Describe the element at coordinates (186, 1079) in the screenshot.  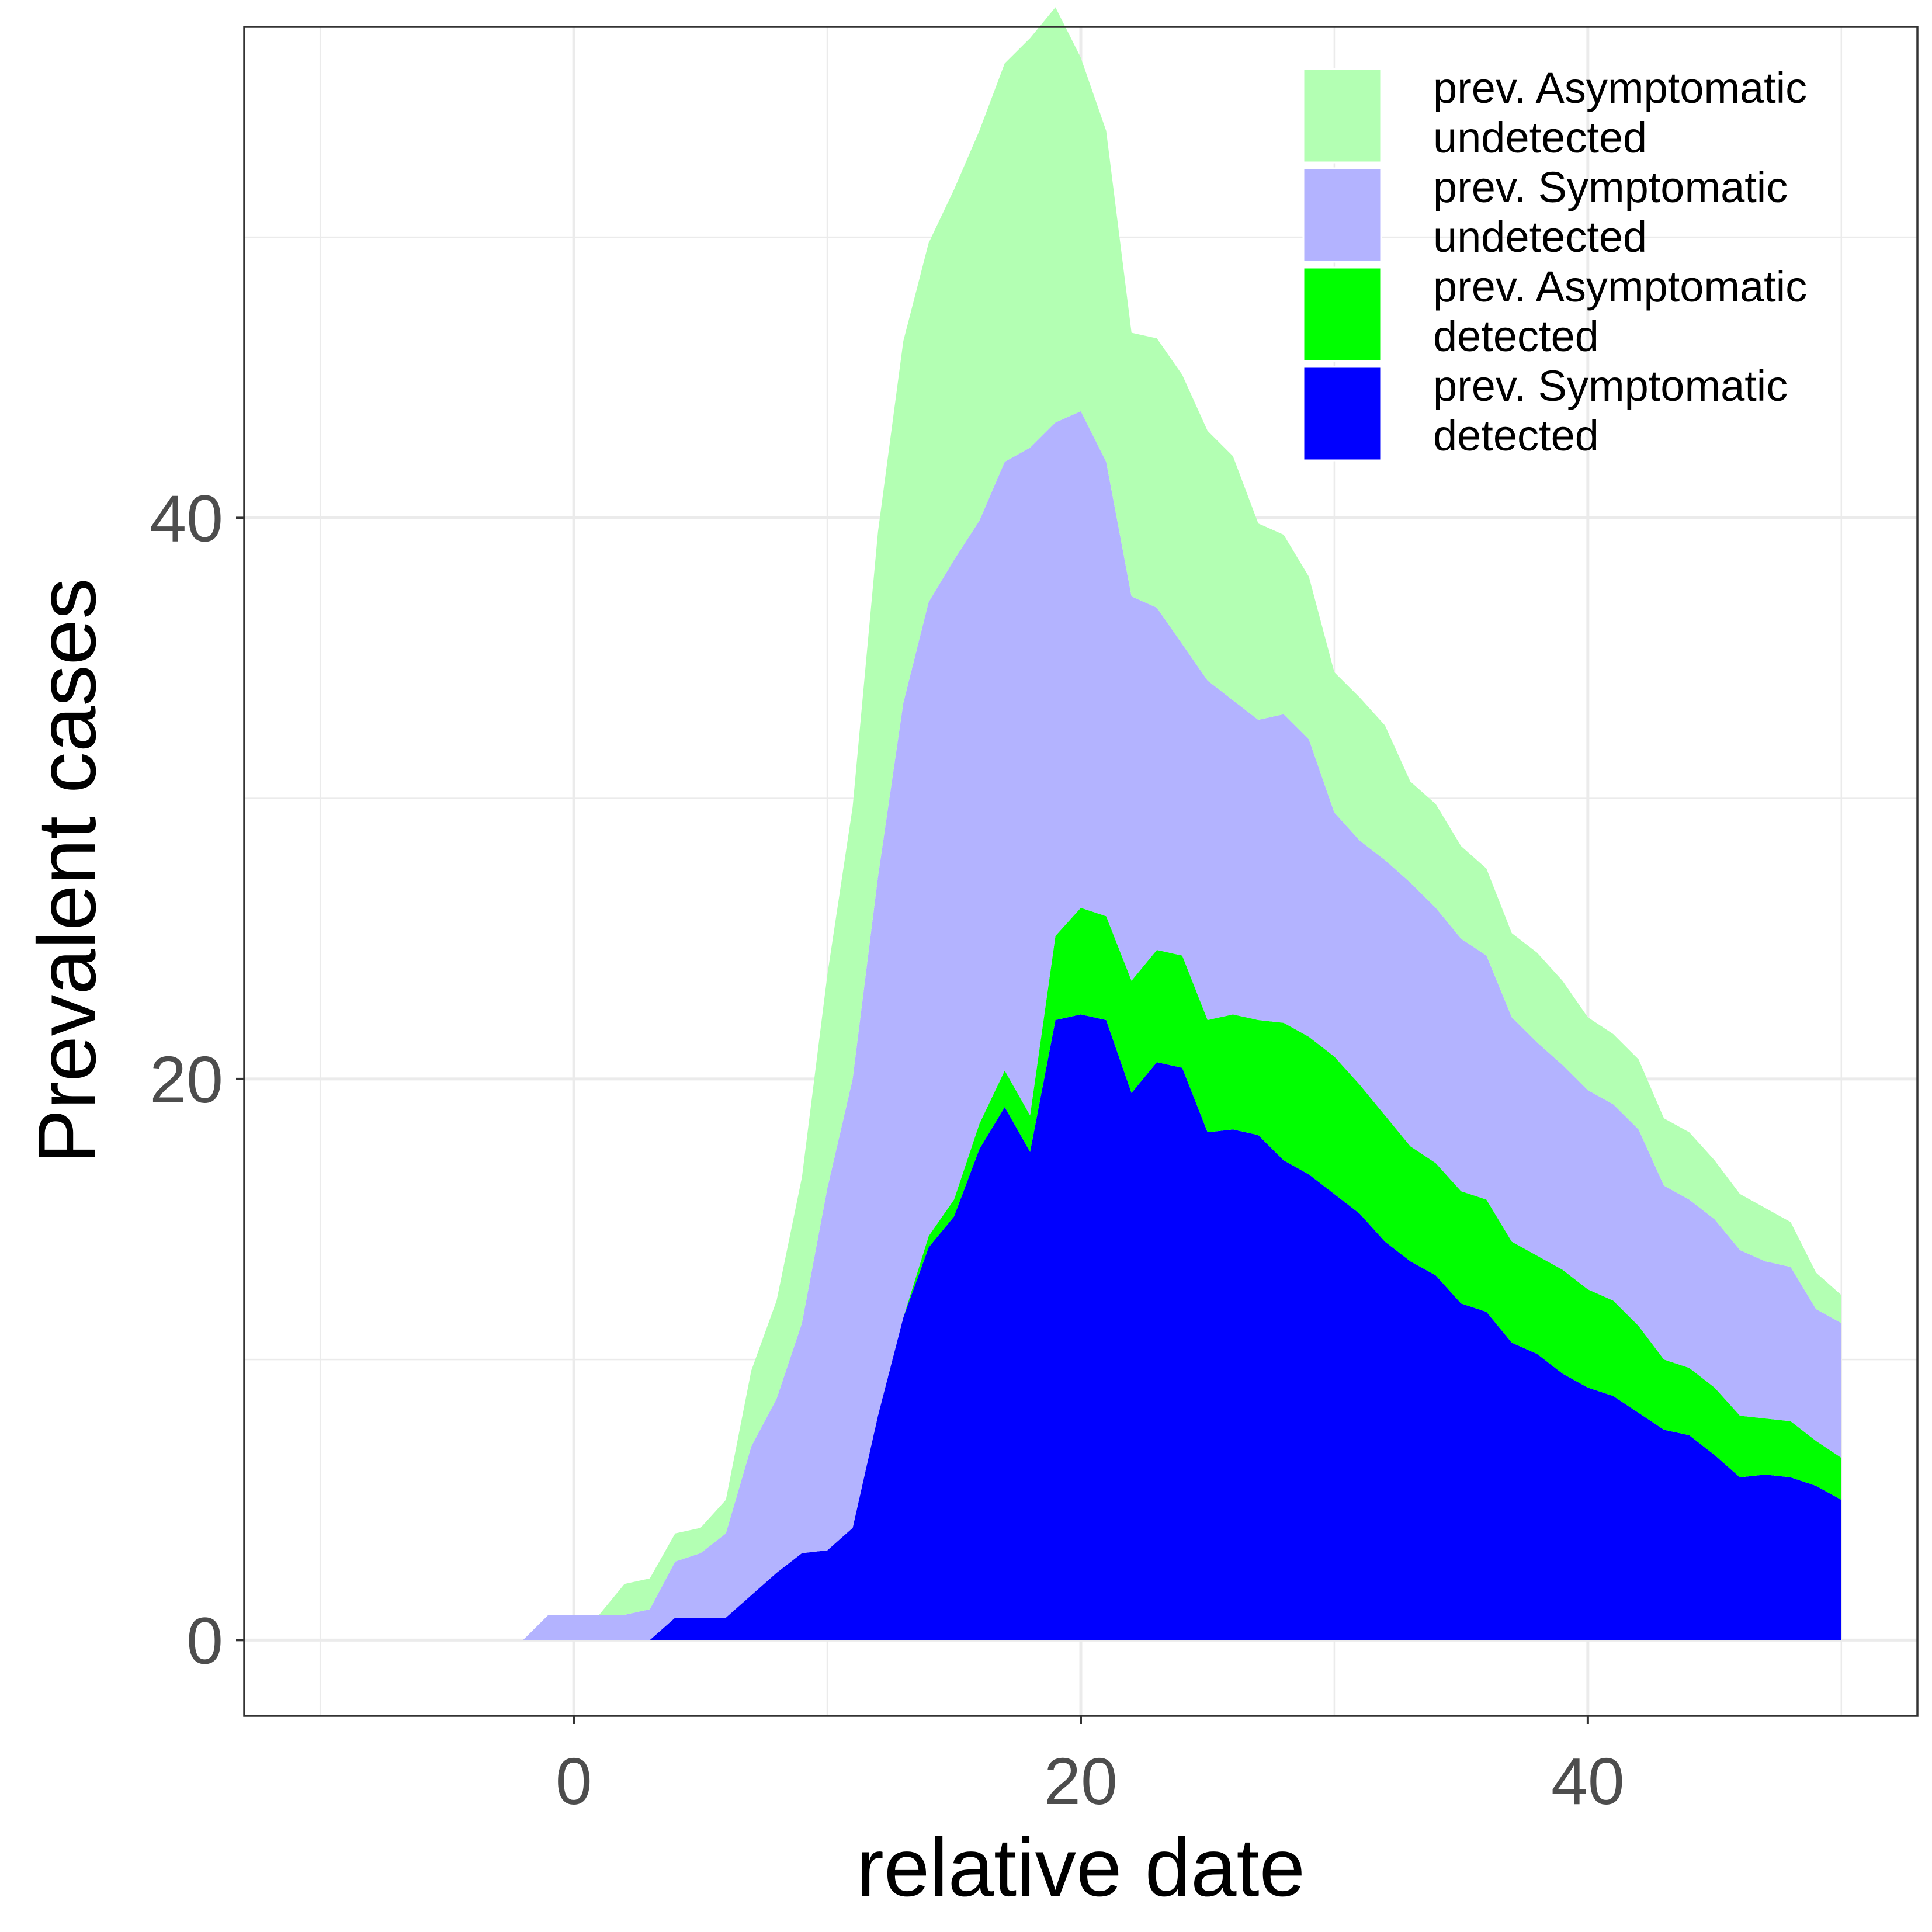
I see `y-tick-label: 20` at that location.